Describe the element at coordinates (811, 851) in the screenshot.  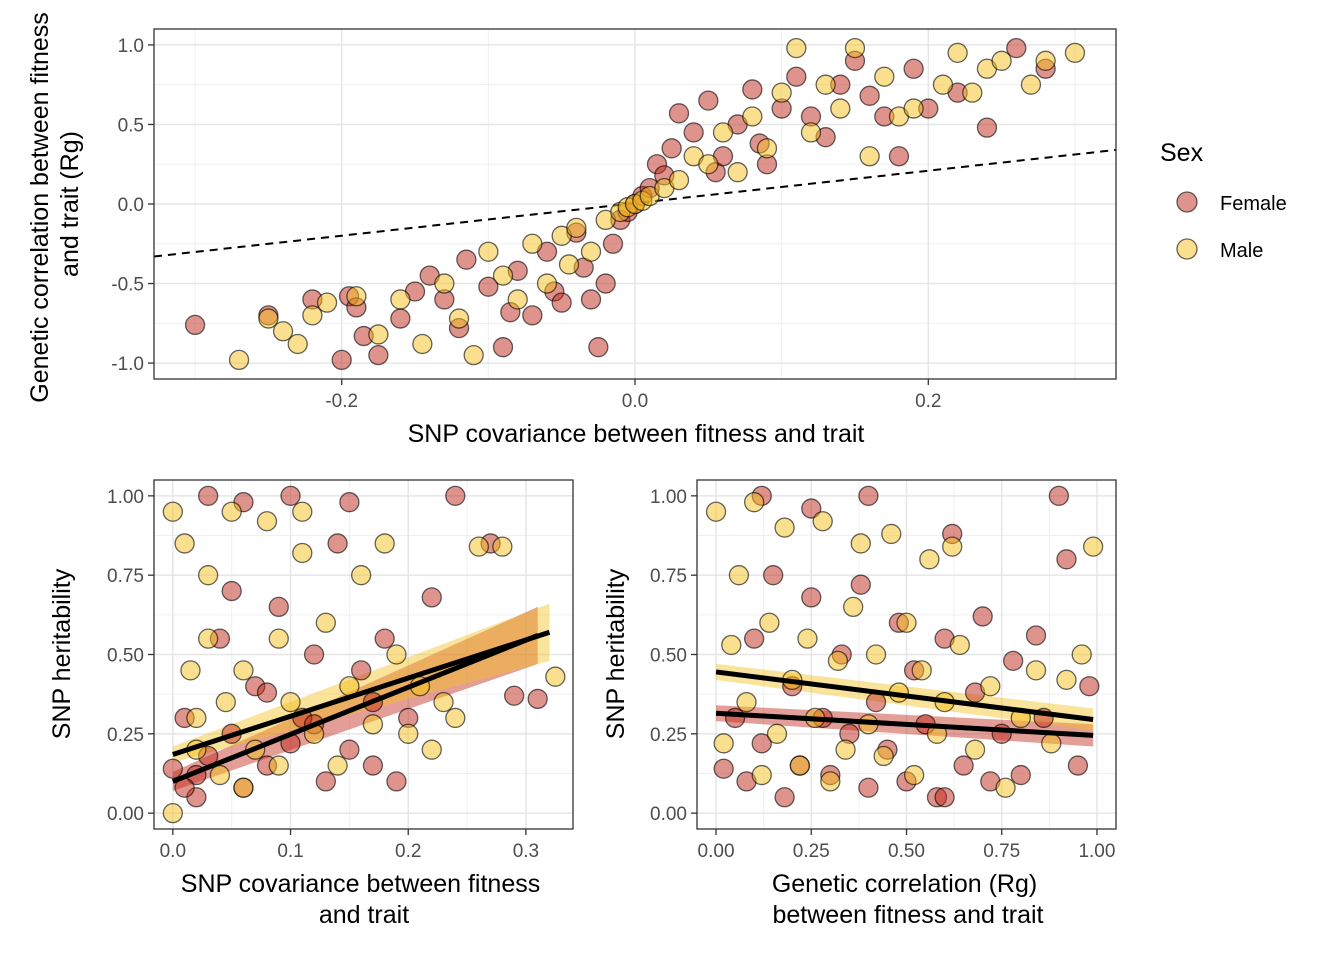
I see `x-tick-label: 0.25` at that location.